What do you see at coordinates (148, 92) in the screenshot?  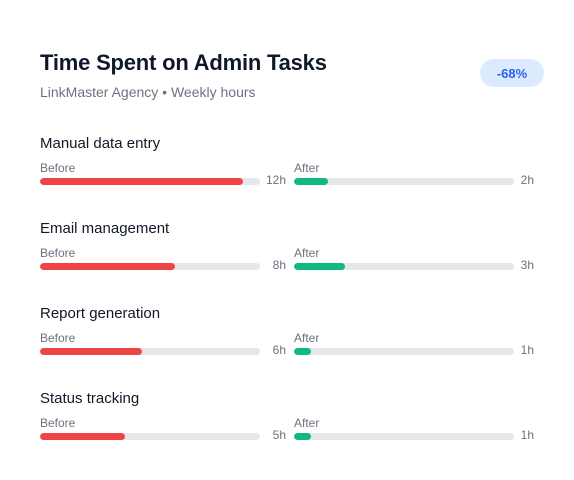 I see `card-subtitle: LinkMaster Agency • Weekly hours` at bounding box center [148, 92].